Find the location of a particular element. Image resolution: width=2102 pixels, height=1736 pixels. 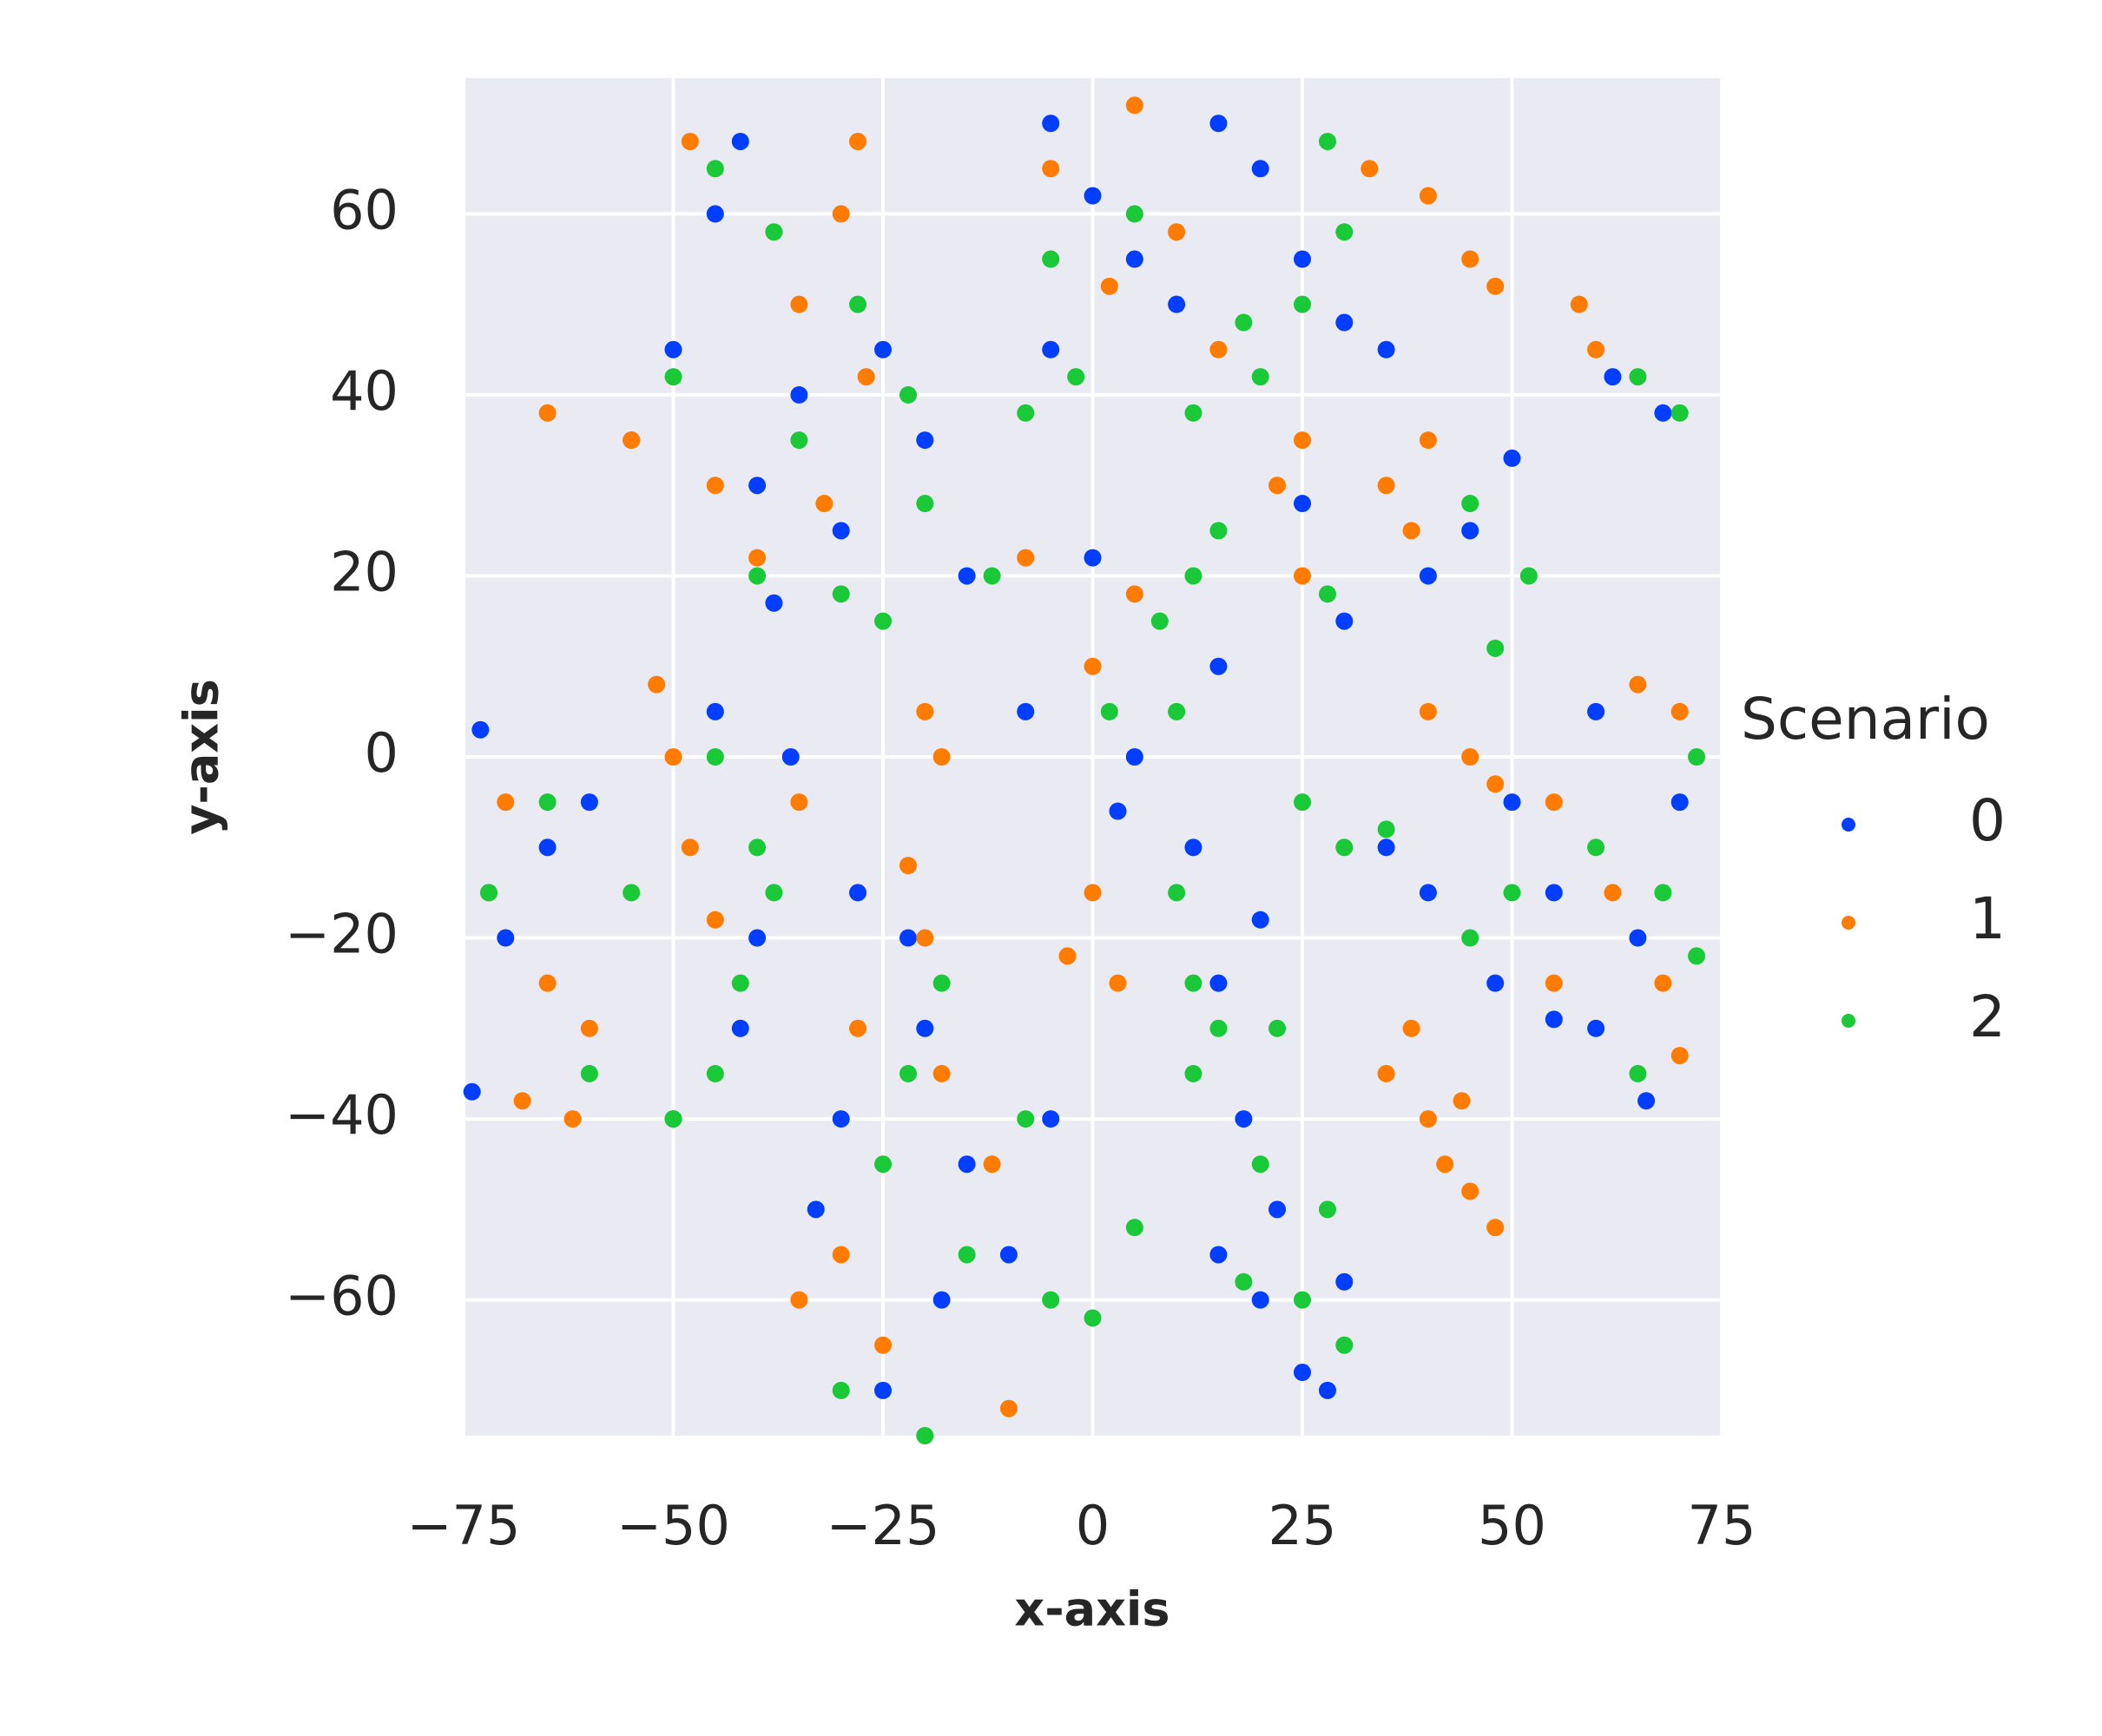

legend: 0 1 2 is located at coordinates (1924, 918).